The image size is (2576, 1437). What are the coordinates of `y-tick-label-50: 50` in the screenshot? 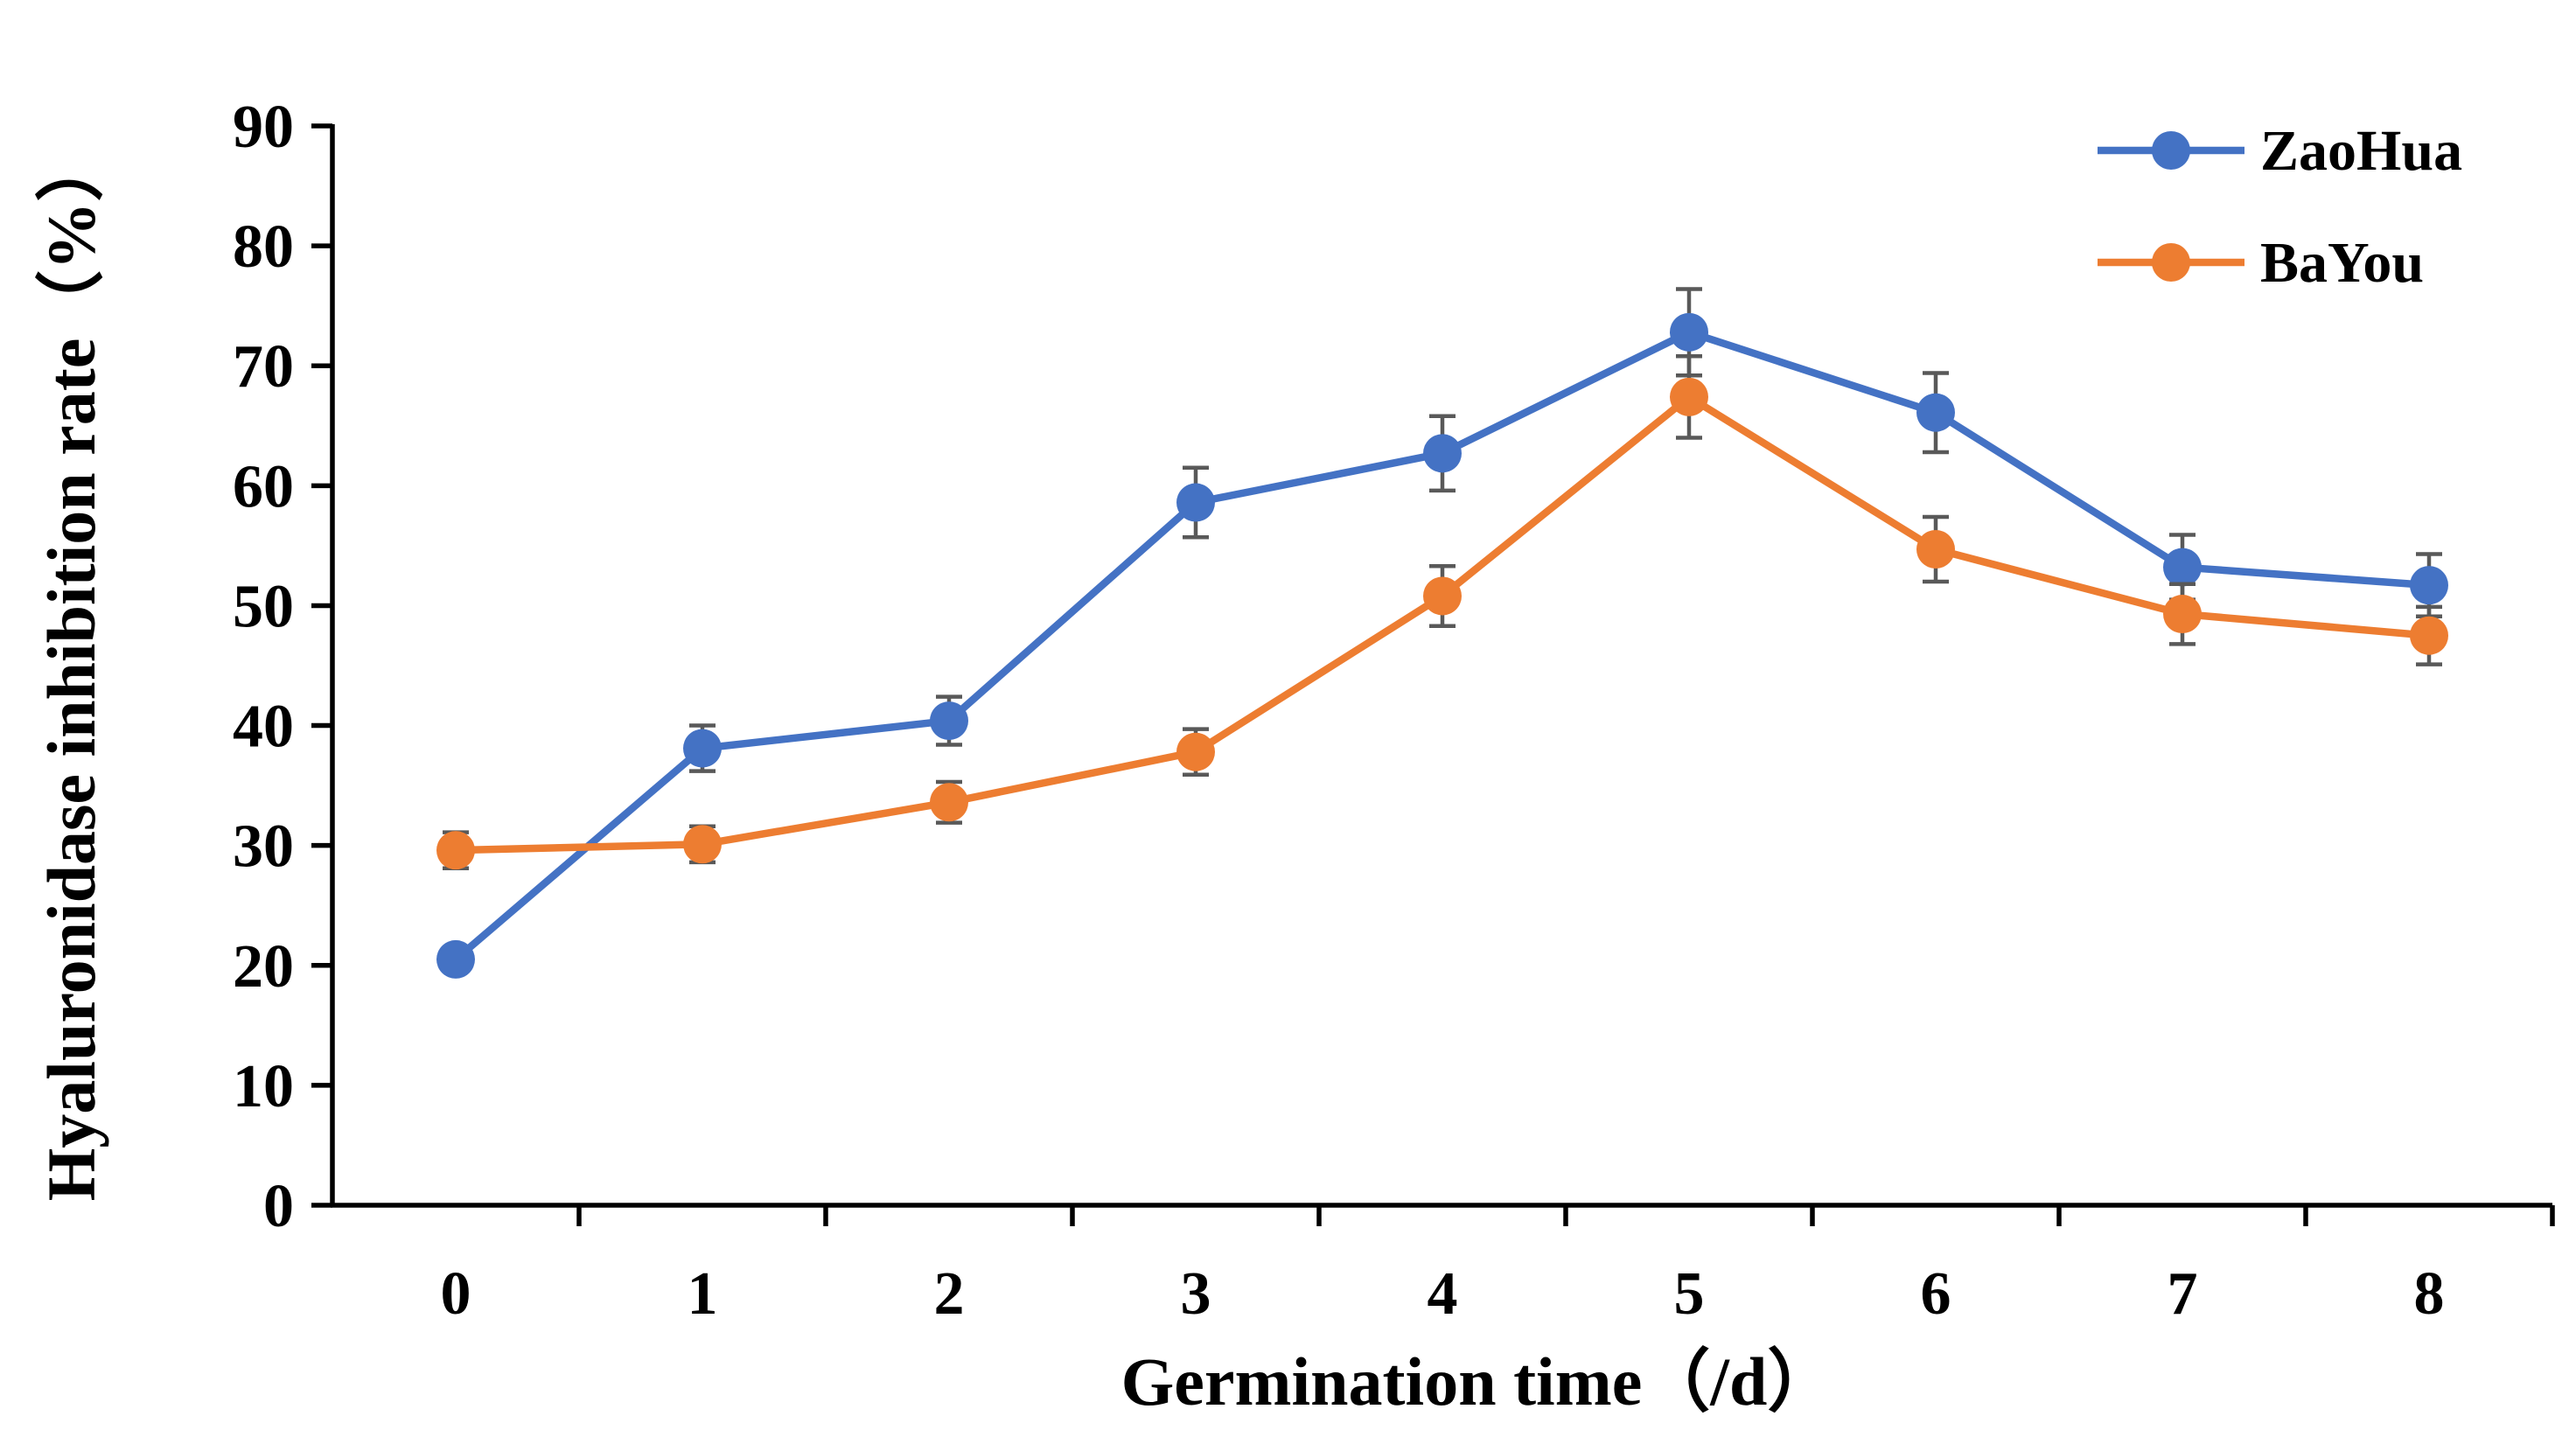 It's located at (263, 606).